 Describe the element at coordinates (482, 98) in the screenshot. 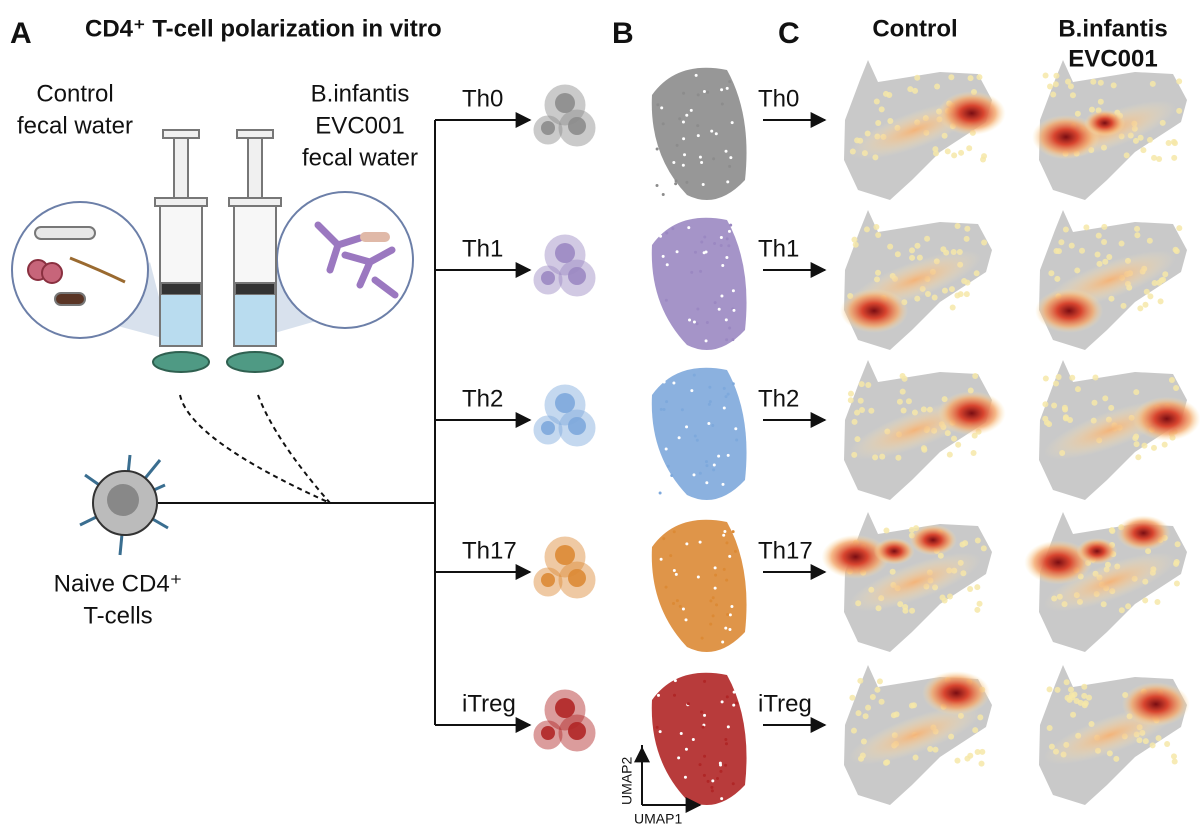

I see `subset-label: Th0` at that location.